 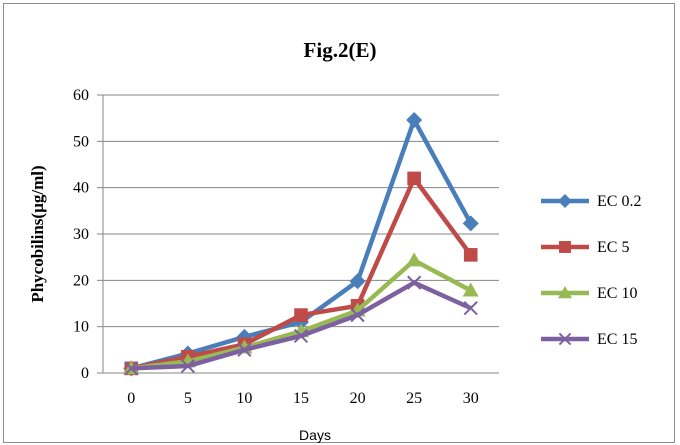 I want to click on chart-title: Fig.2(E), so click(x=340, y=50).